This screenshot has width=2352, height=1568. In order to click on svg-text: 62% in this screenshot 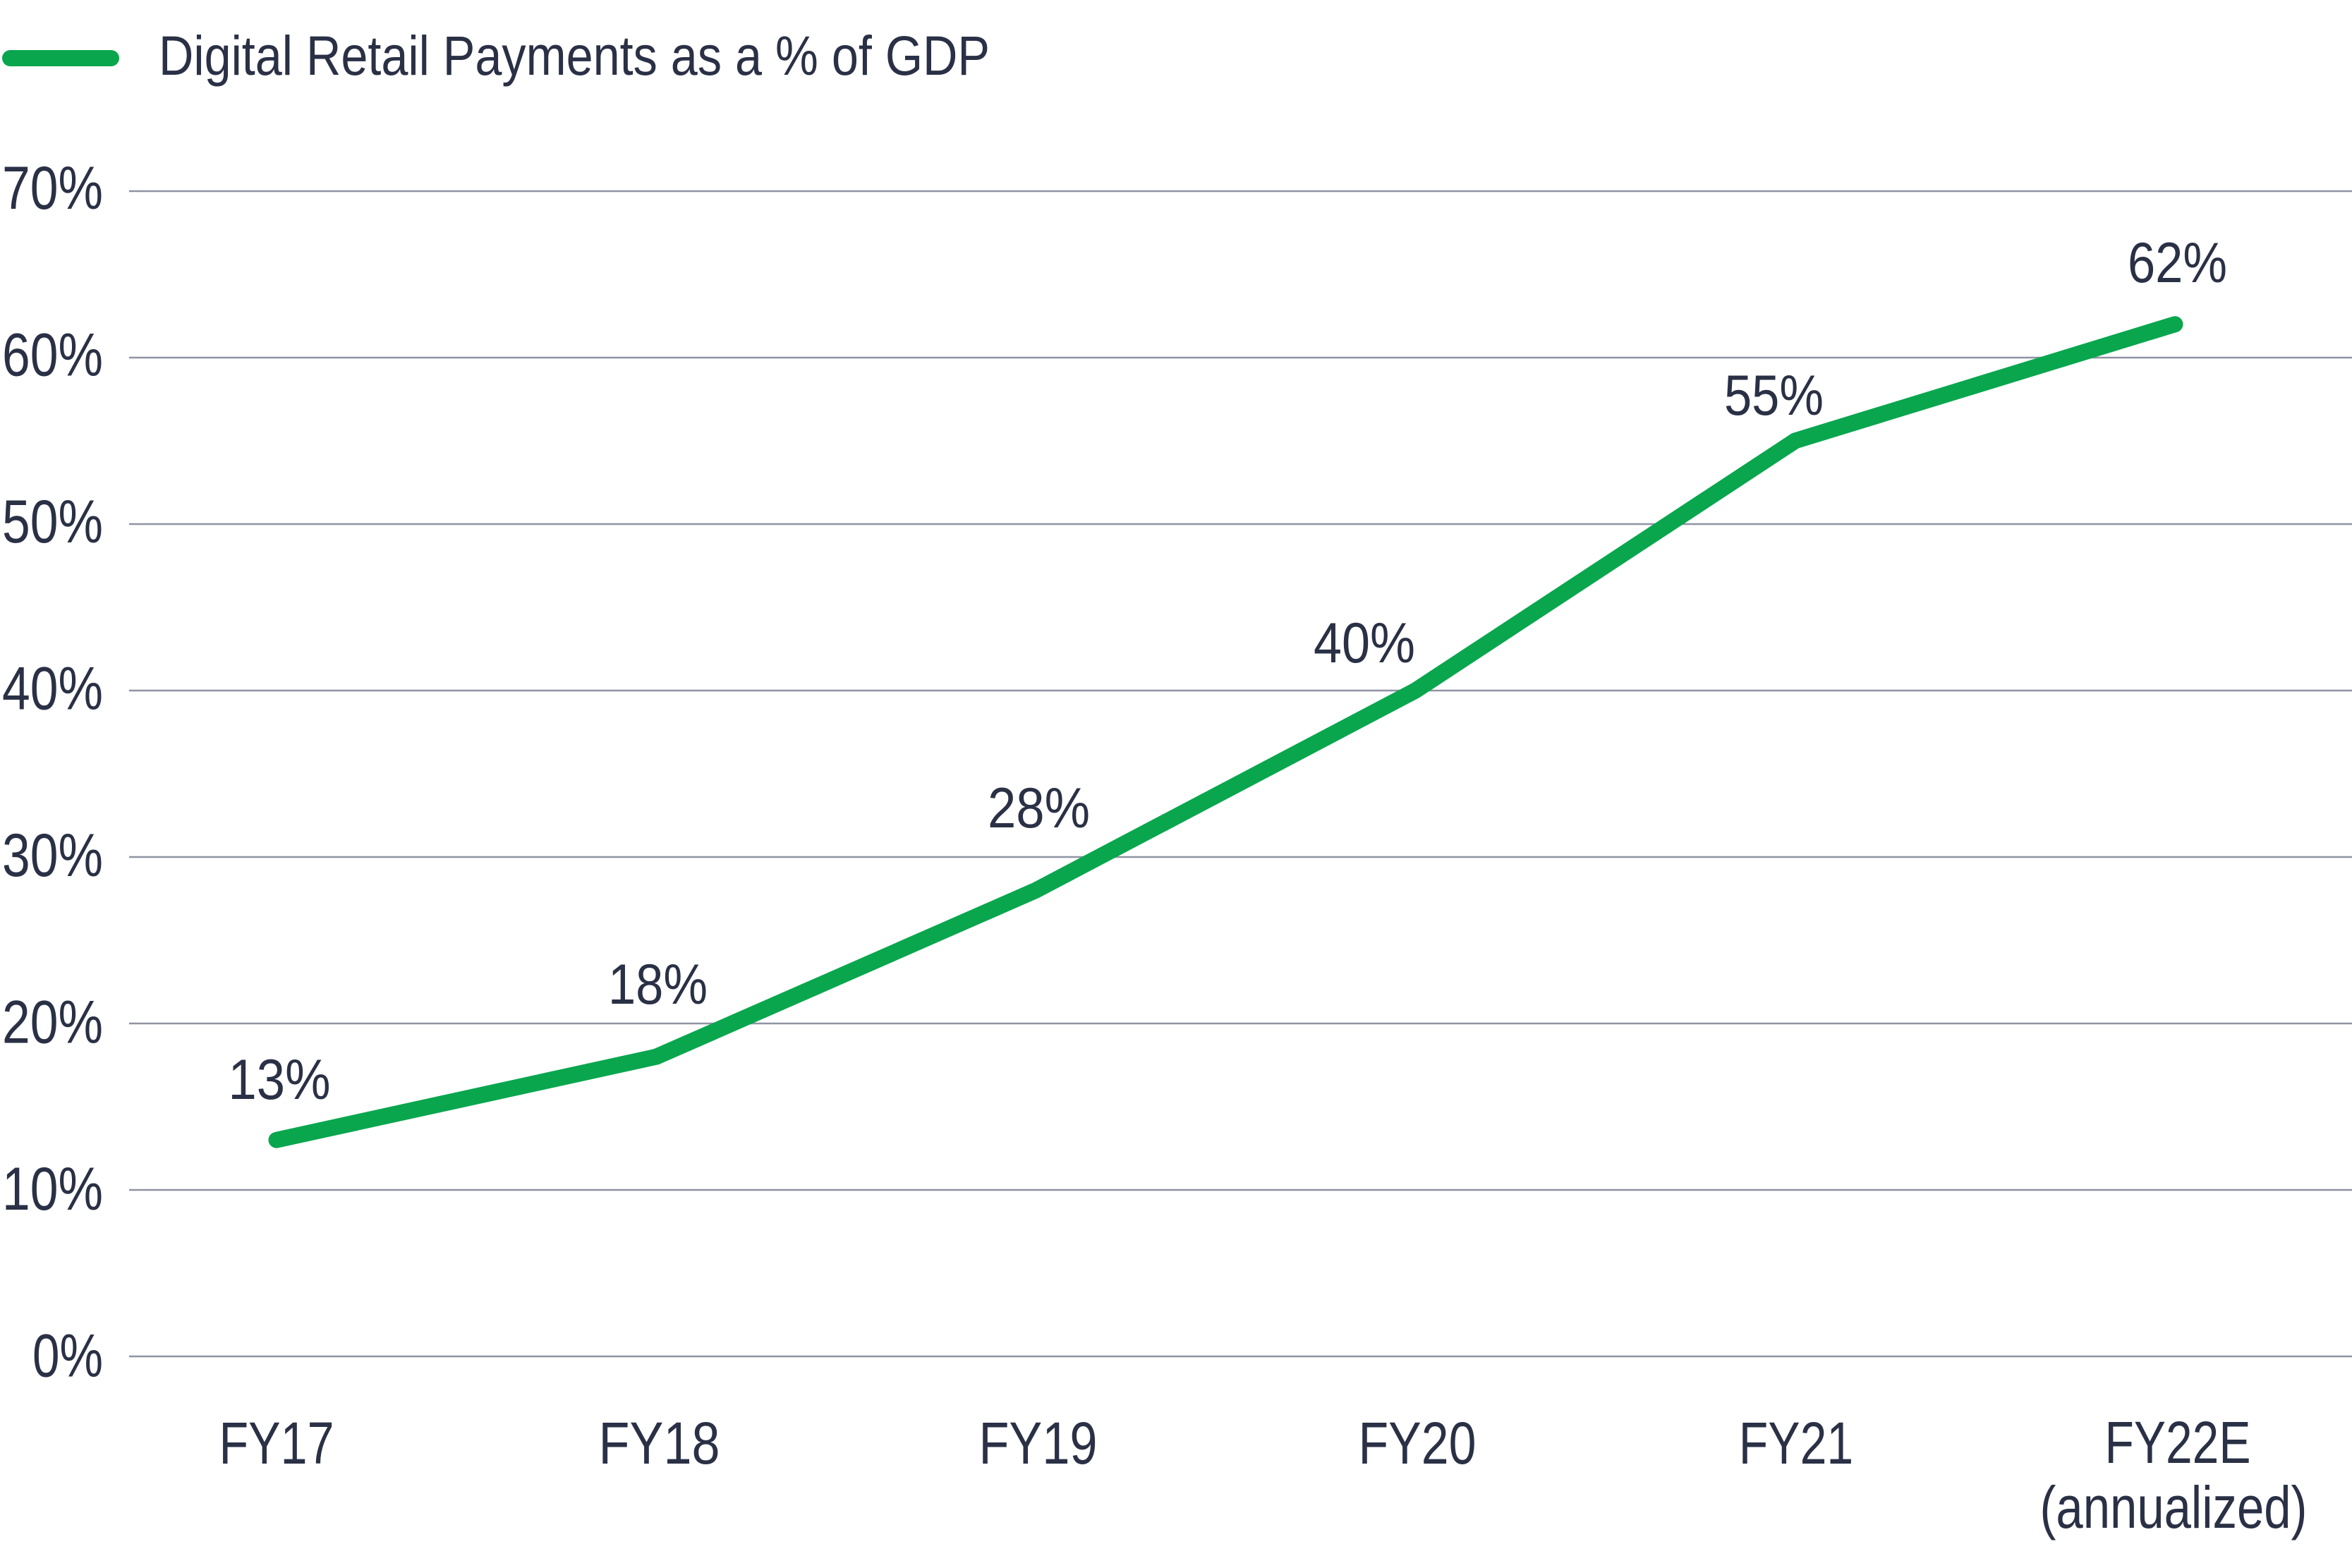, I will do `click(2177, 263)`.